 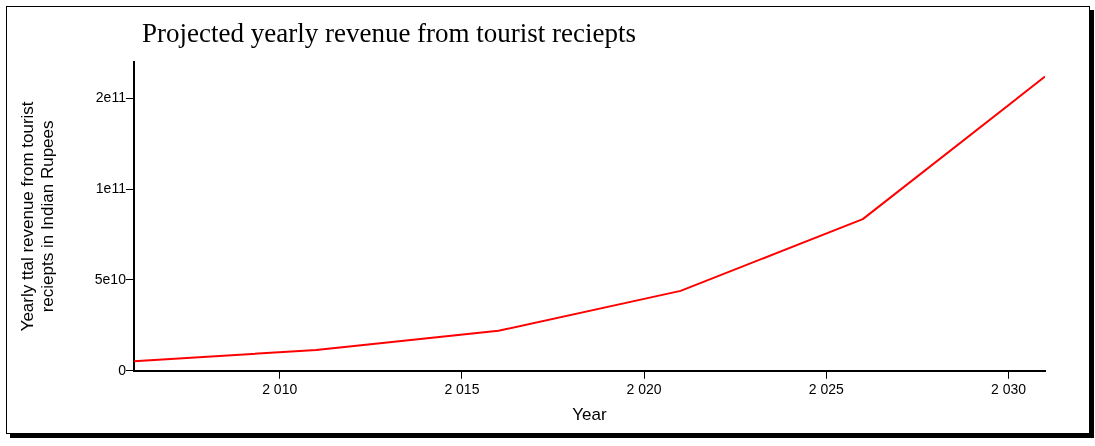 I want to click on y-tick-label: 1e11, so click(x=111, y=188).